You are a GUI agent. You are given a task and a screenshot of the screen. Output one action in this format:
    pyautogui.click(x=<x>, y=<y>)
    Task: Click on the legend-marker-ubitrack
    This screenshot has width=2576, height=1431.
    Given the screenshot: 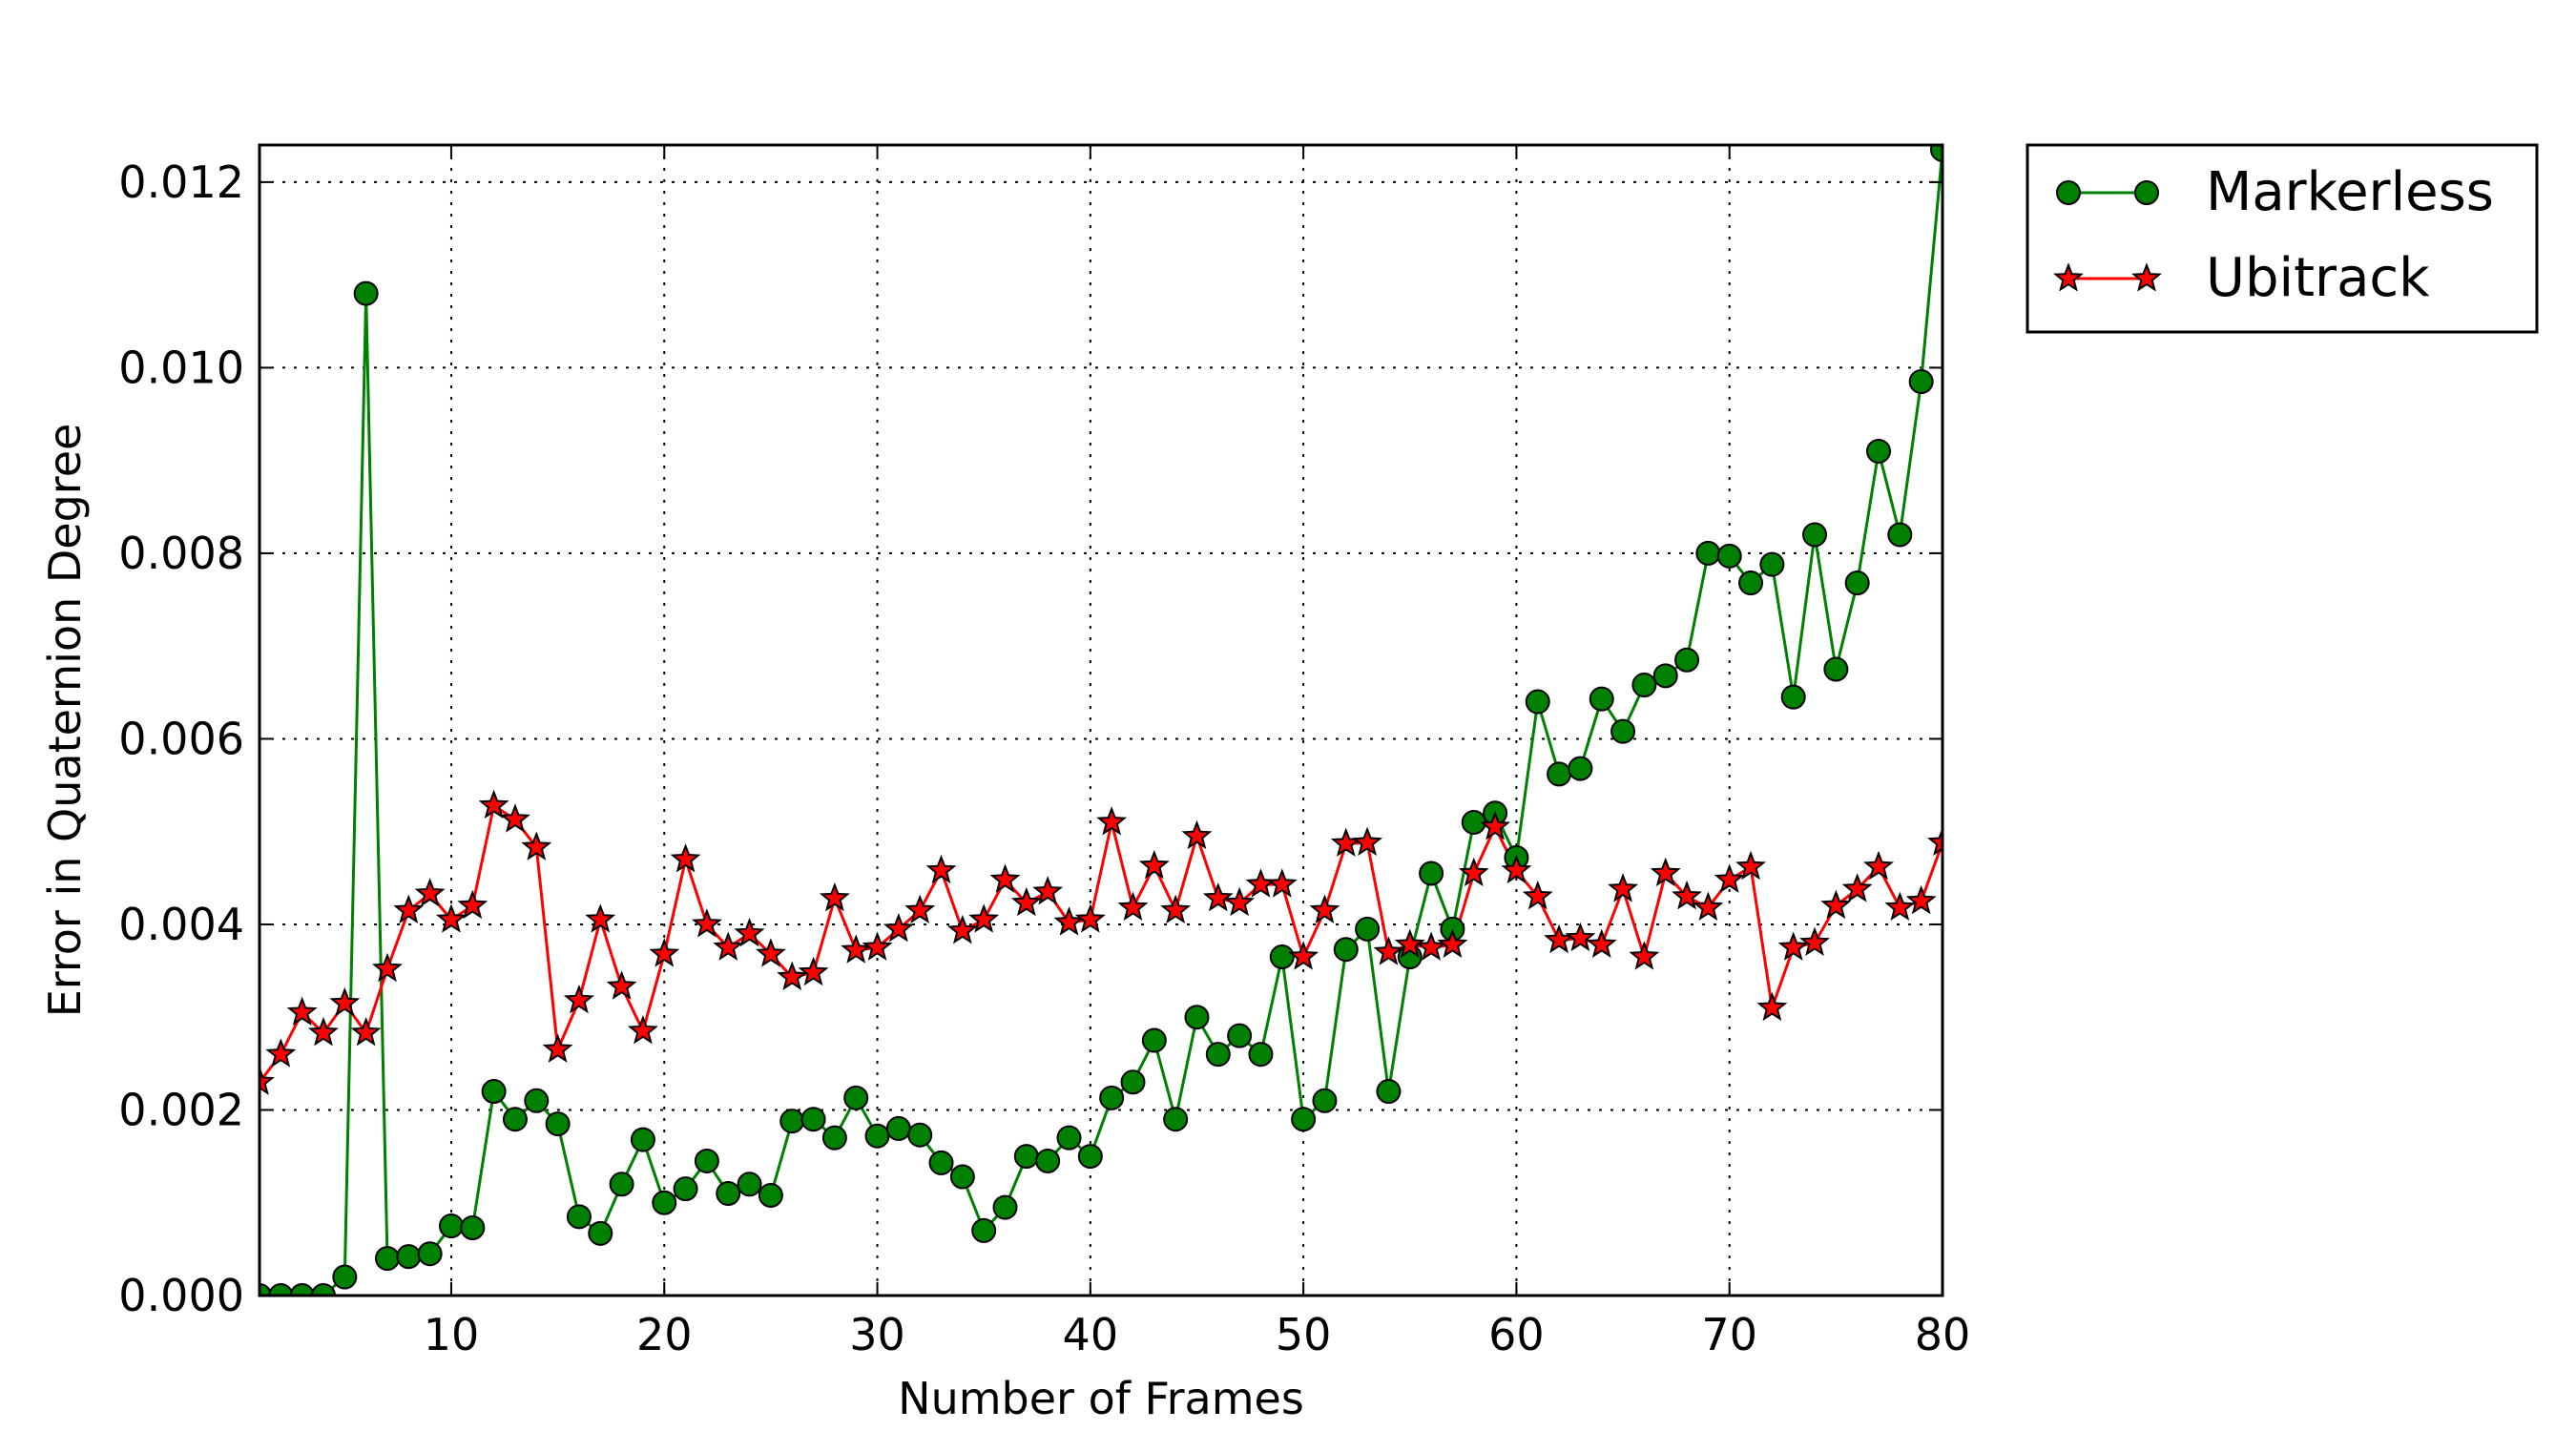 What is the action you would take?
    pyautogui.click(x=2068, y=277)
    